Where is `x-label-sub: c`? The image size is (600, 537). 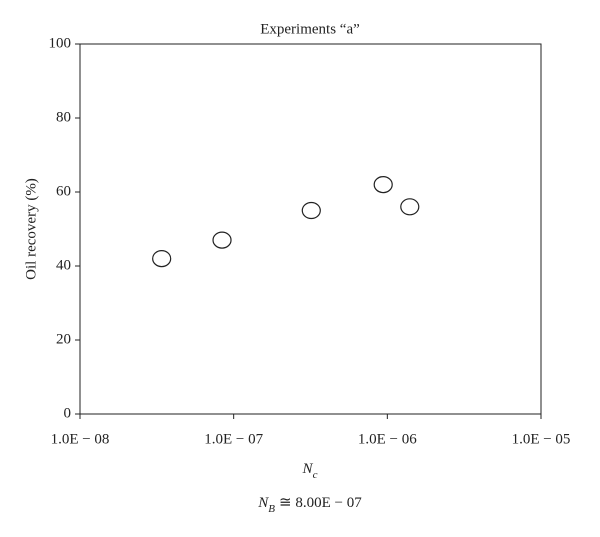
x-label-sub: c is located at coordinates (315, 475).